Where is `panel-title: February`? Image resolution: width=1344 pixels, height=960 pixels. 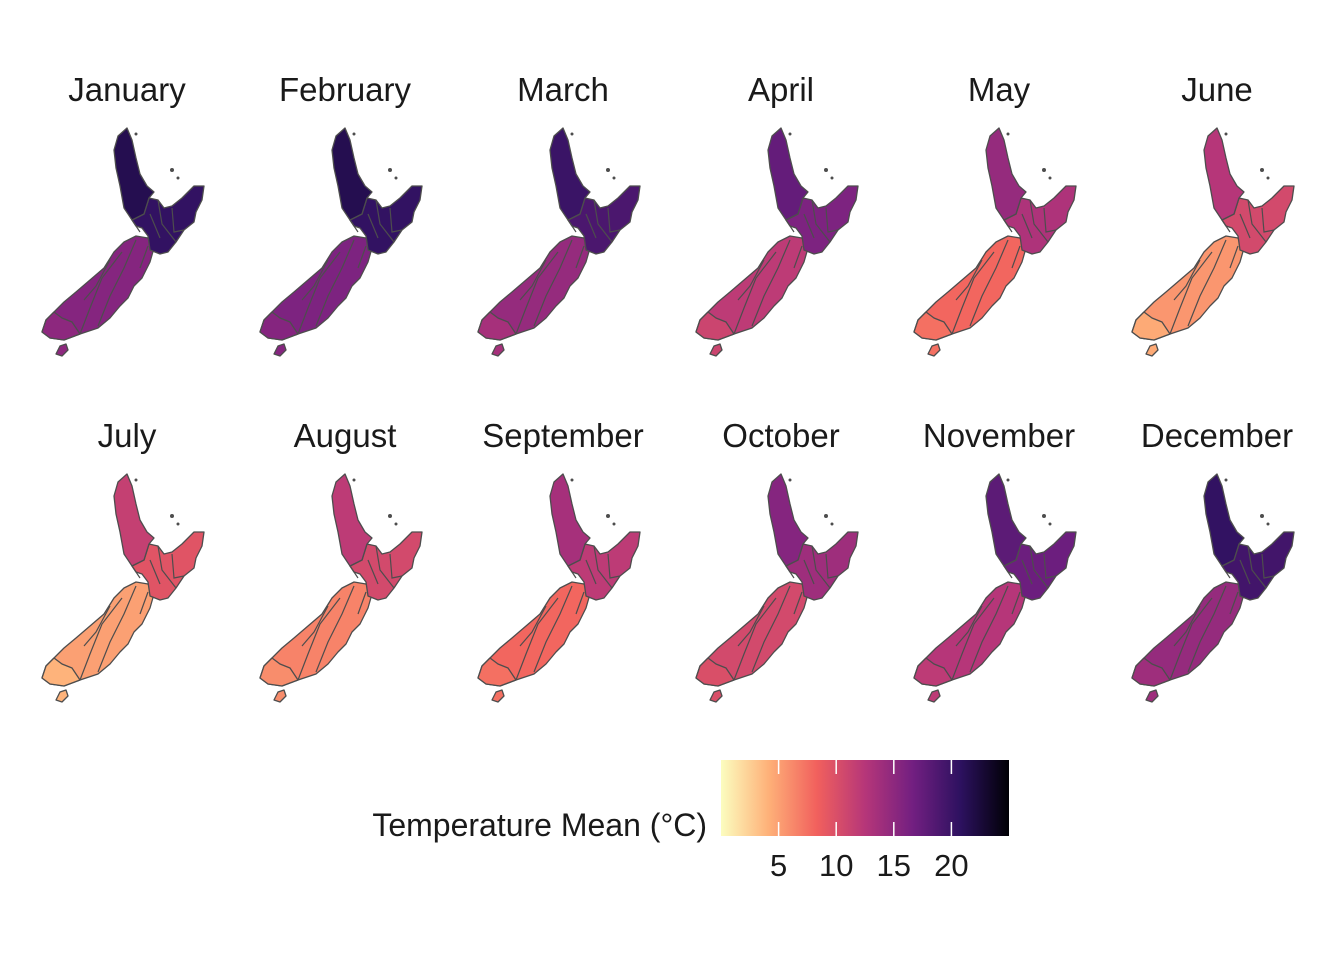 panel-title: February is located at coordinates (345, 89).